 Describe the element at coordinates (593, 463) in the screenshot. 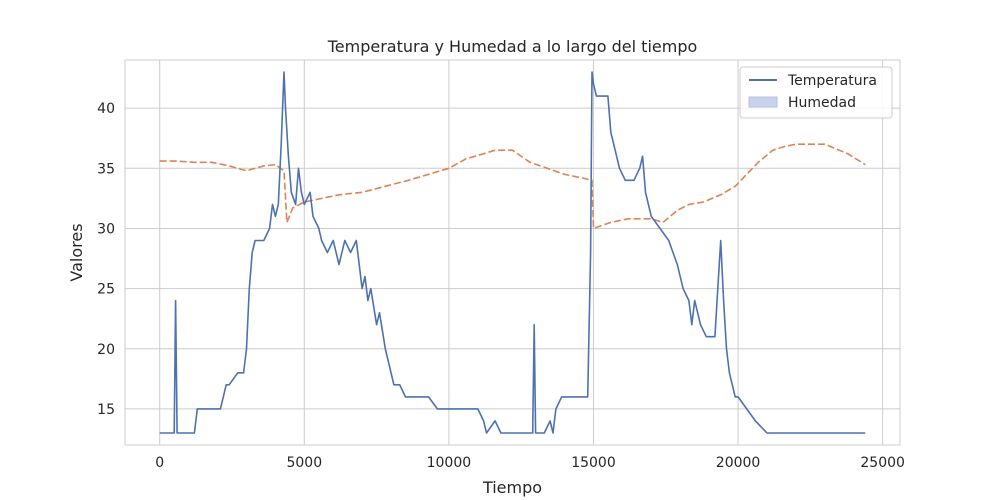

I see `x-tick-label: 15000` at that location.